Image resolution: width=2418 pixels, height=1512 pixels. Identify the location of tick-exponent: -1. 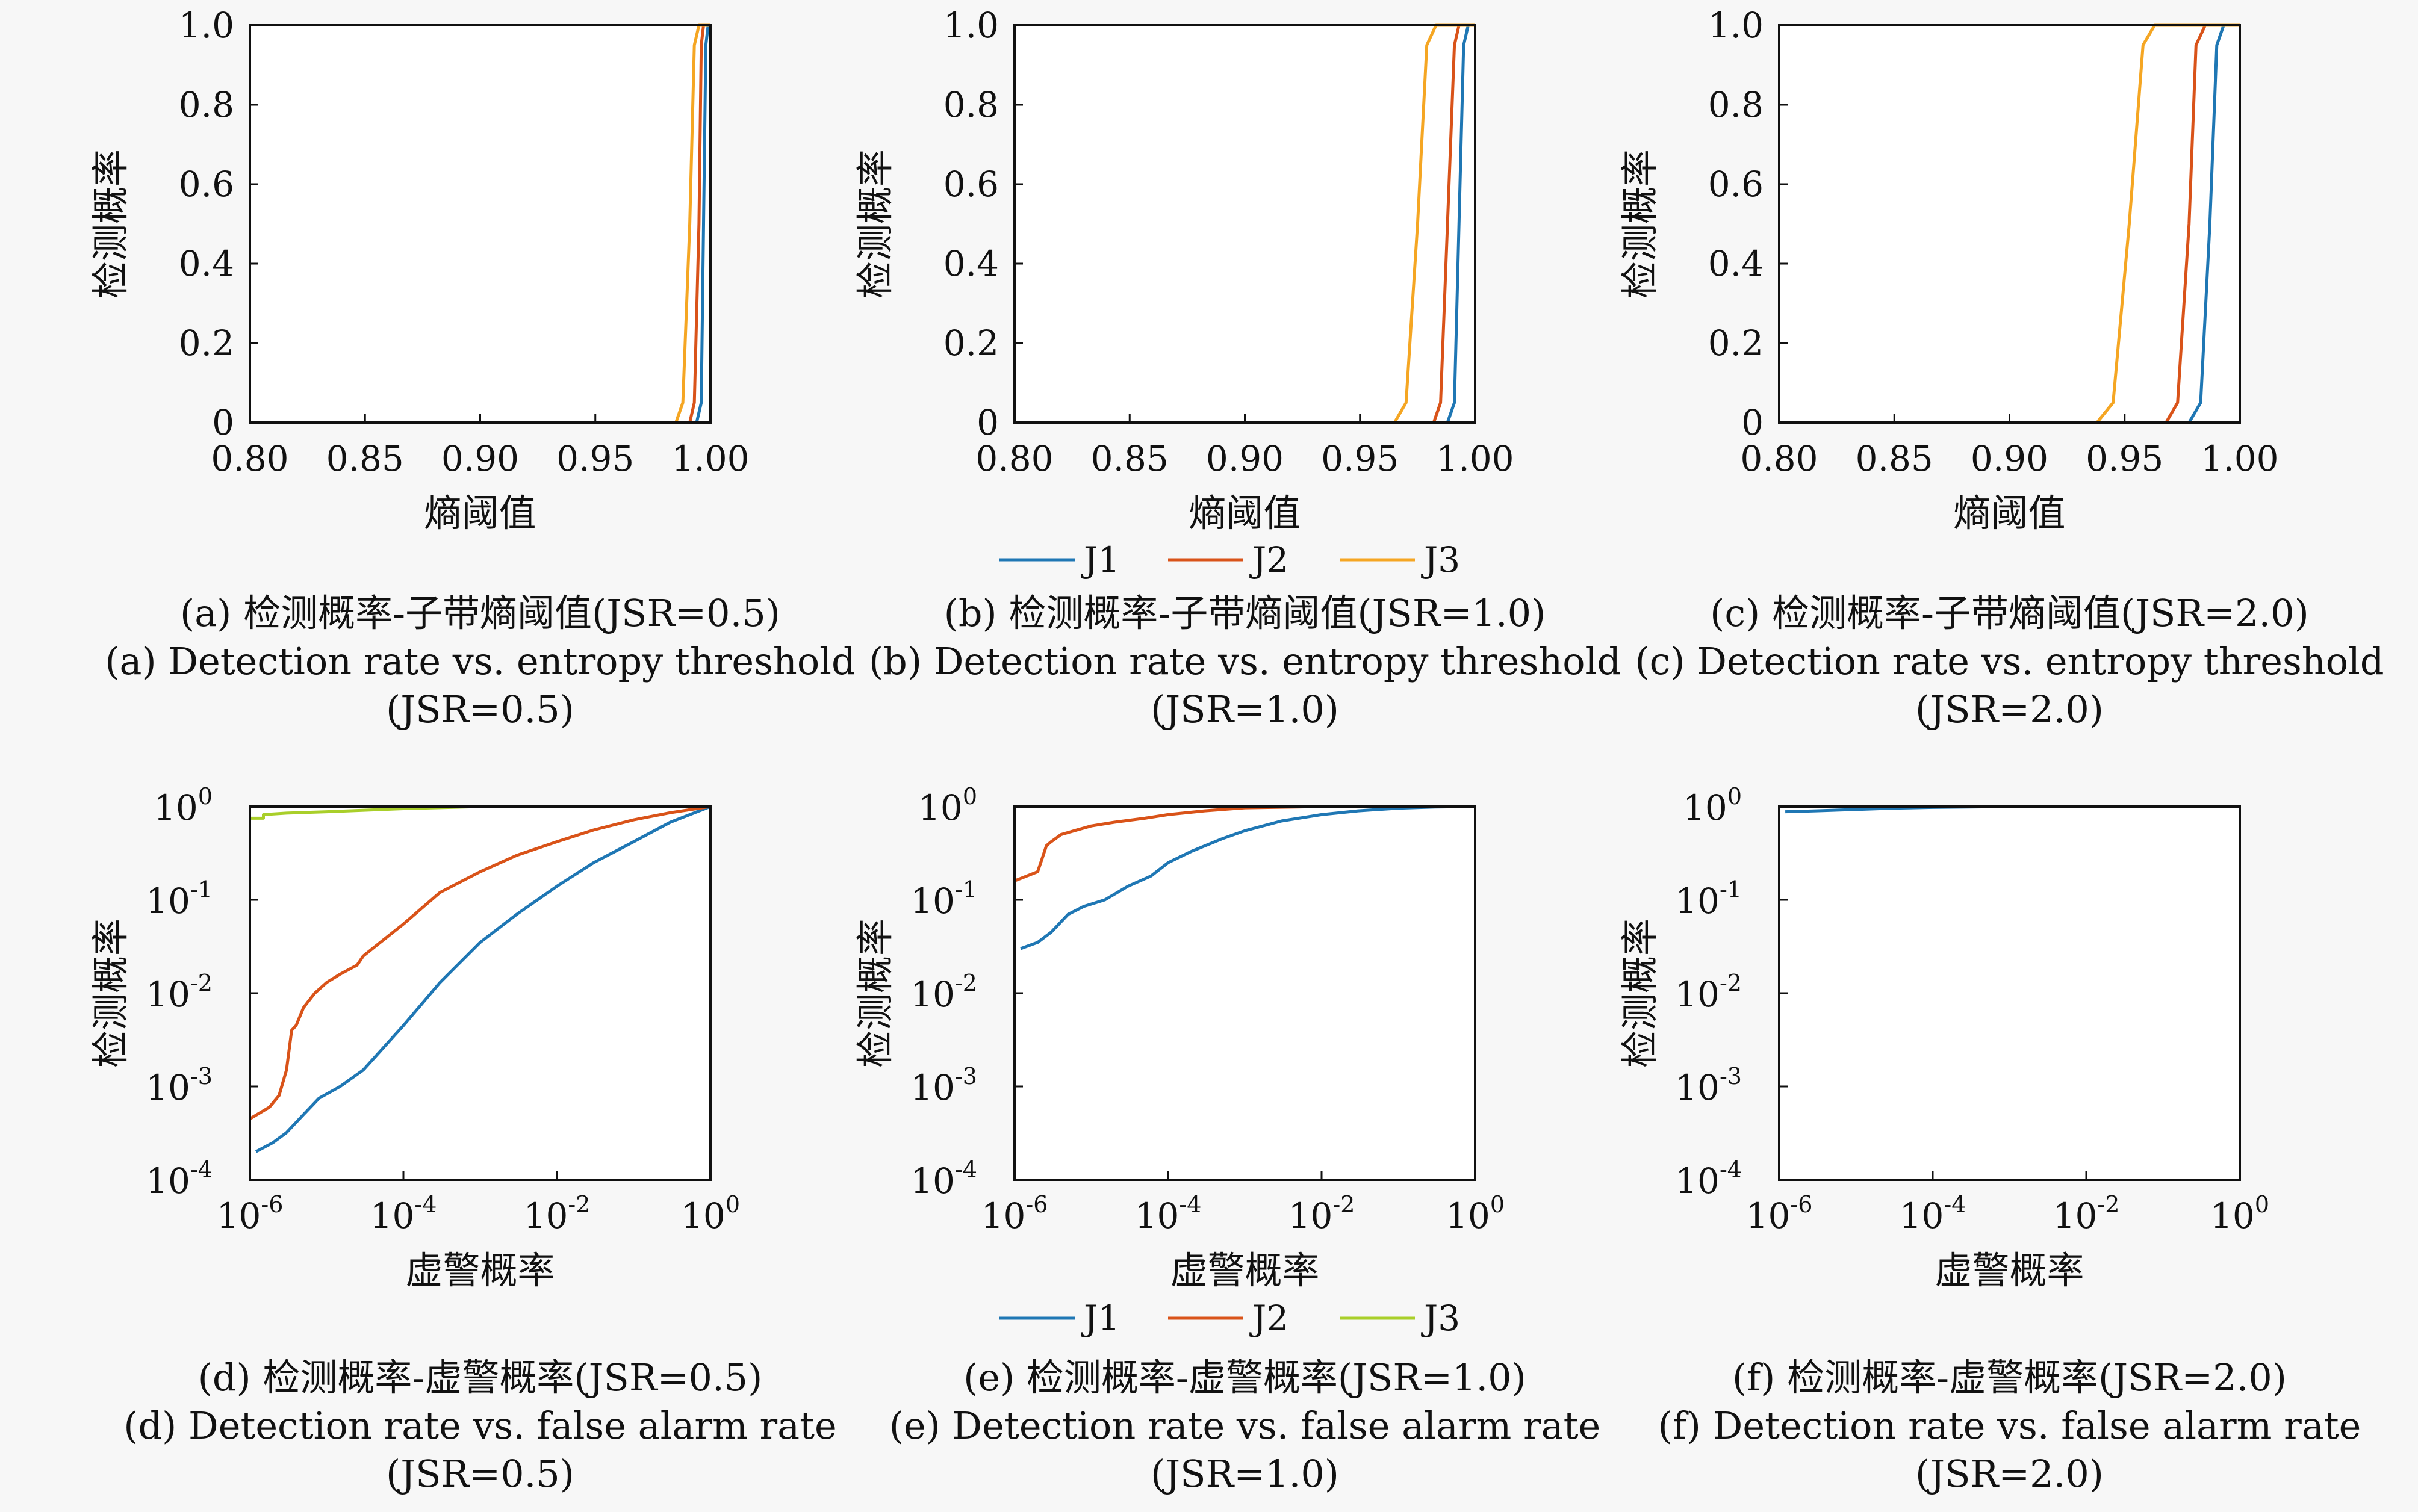
(201, 889).